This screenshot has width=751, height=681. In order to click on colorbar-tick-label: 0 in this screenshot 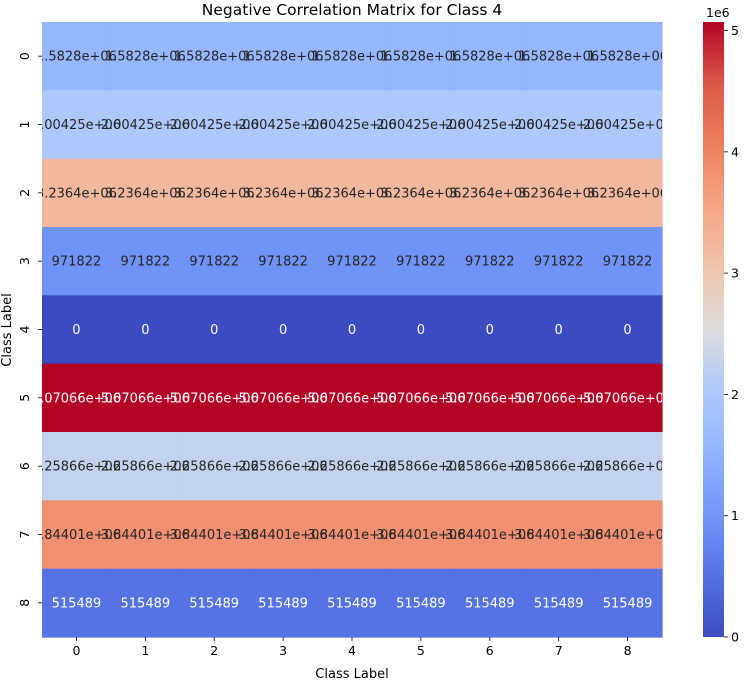, I will do `click(735, 637)`.